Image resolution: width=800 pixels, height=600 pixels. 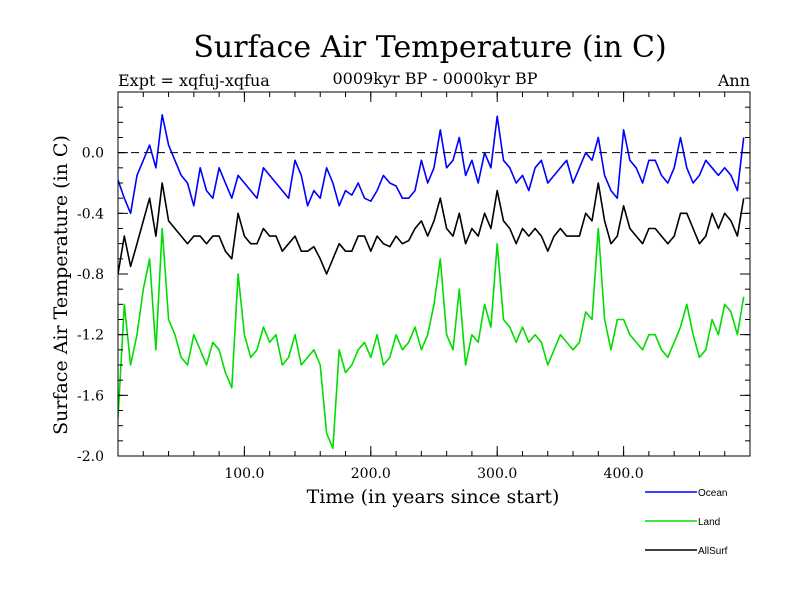 I want to click on x-tick-label: 400.0, so click(x=624, y=474).